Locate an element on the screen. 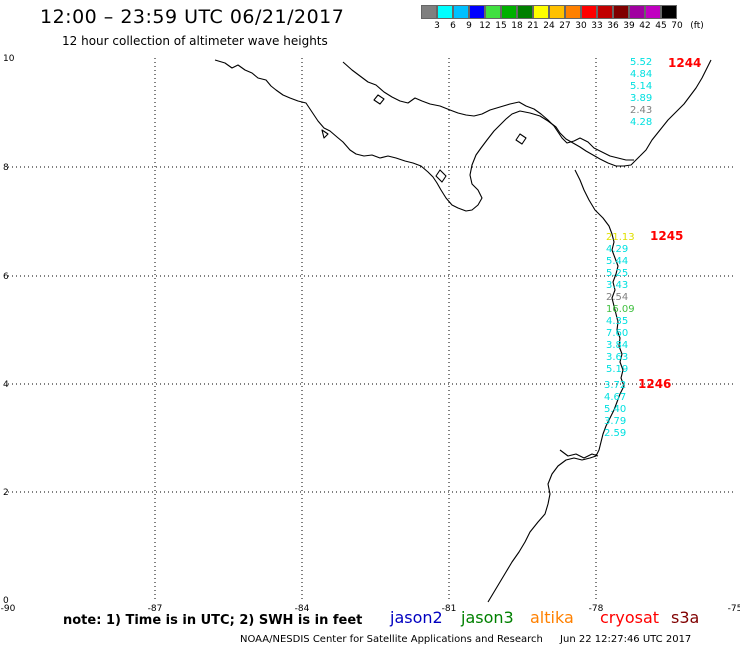 Image resolution: width=740 pixels, height=650 pixels. satellite-cryosat: cryosat is located at coordinates (630, 617).